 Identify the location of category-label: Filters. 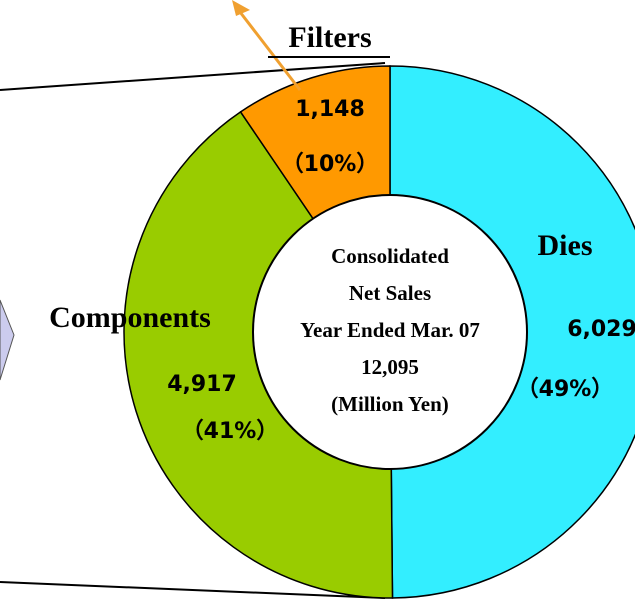
(329, 37).